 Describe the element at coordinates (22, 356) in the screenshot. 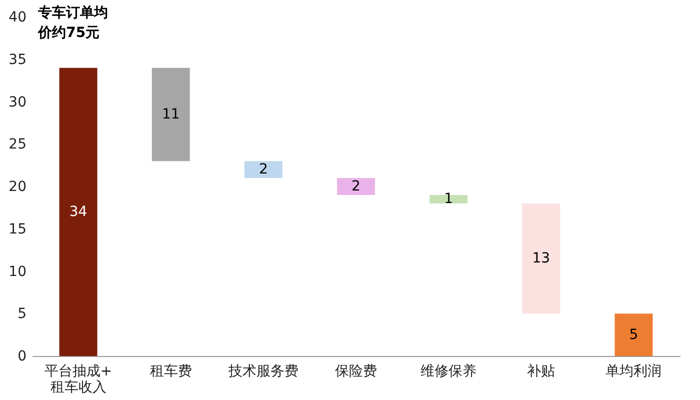

I see `y-tick-label: 0` at that location.